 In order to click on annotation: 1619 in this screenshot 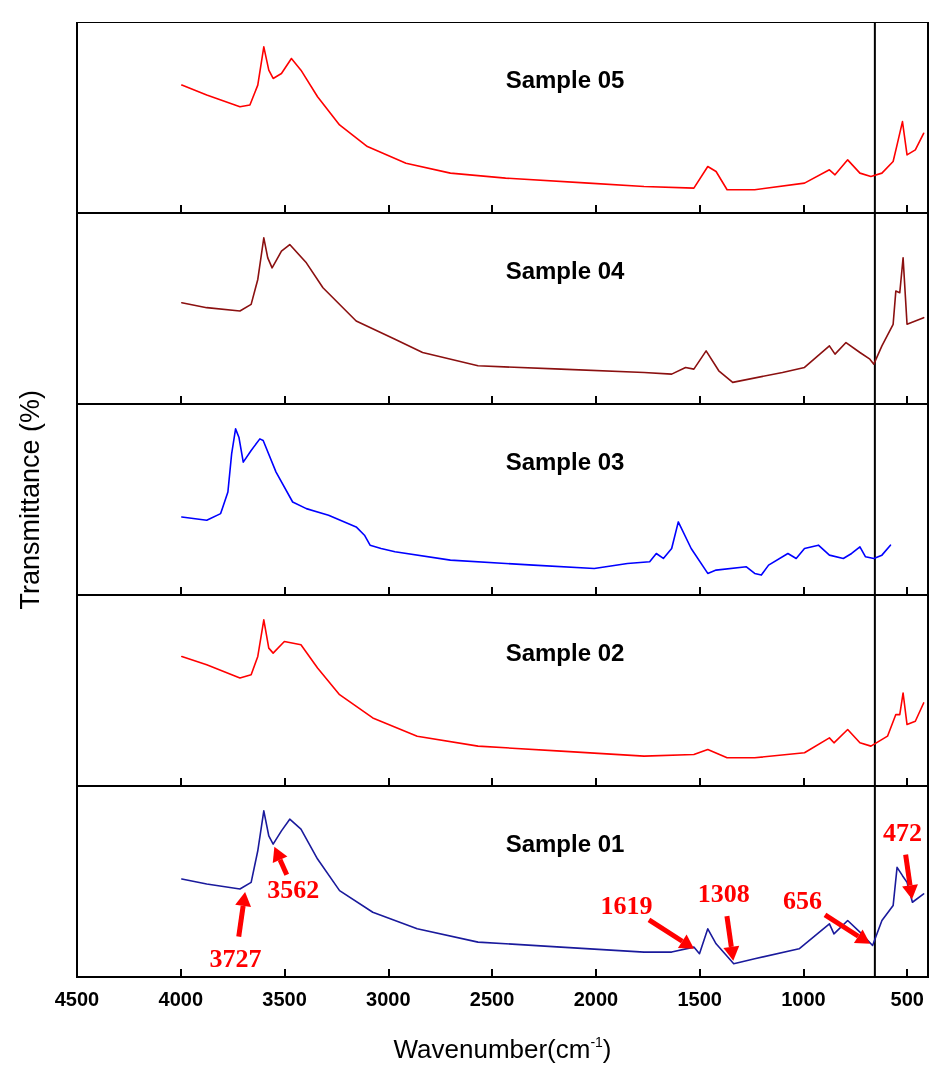, I will do `click(626, 905)`.